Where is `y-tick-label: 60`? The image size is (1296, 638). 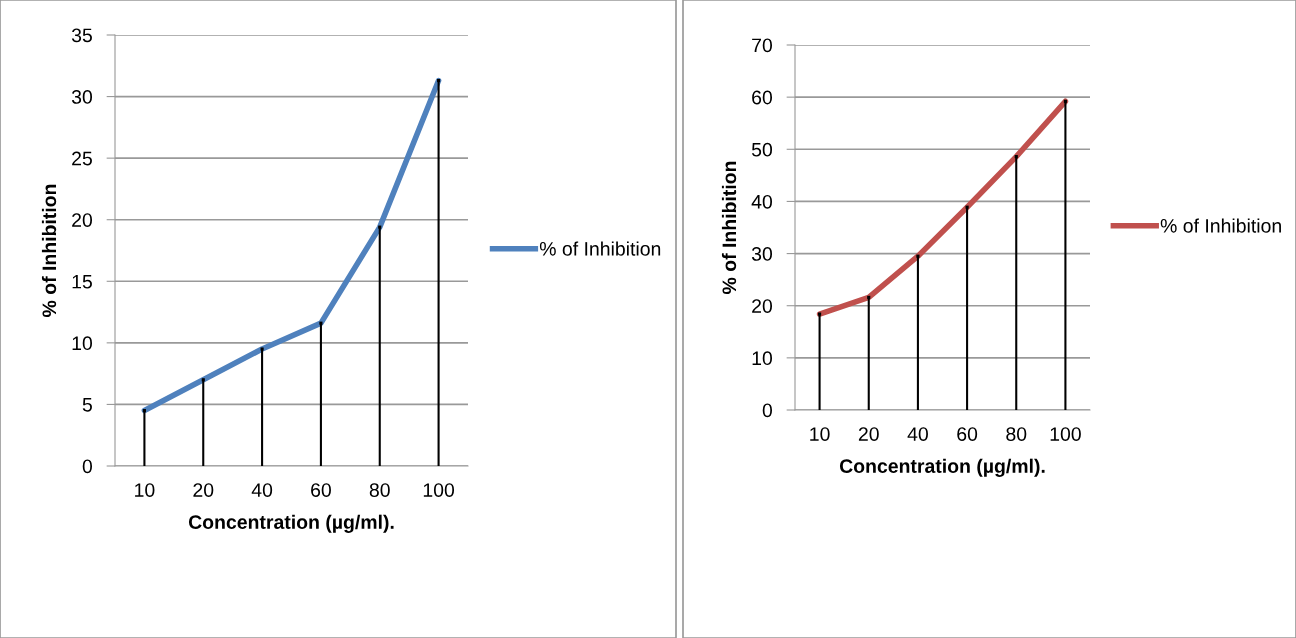
y-tick-label: 60 is located at coordinates (762, 97).